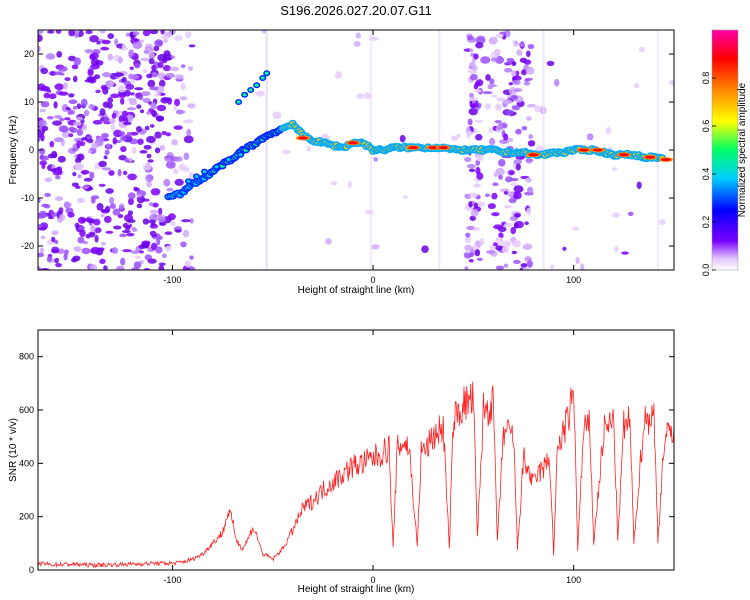 The height and width of the screenshot is (600, 750). I want to click on x-tick-label: 100, so click(573, 280).